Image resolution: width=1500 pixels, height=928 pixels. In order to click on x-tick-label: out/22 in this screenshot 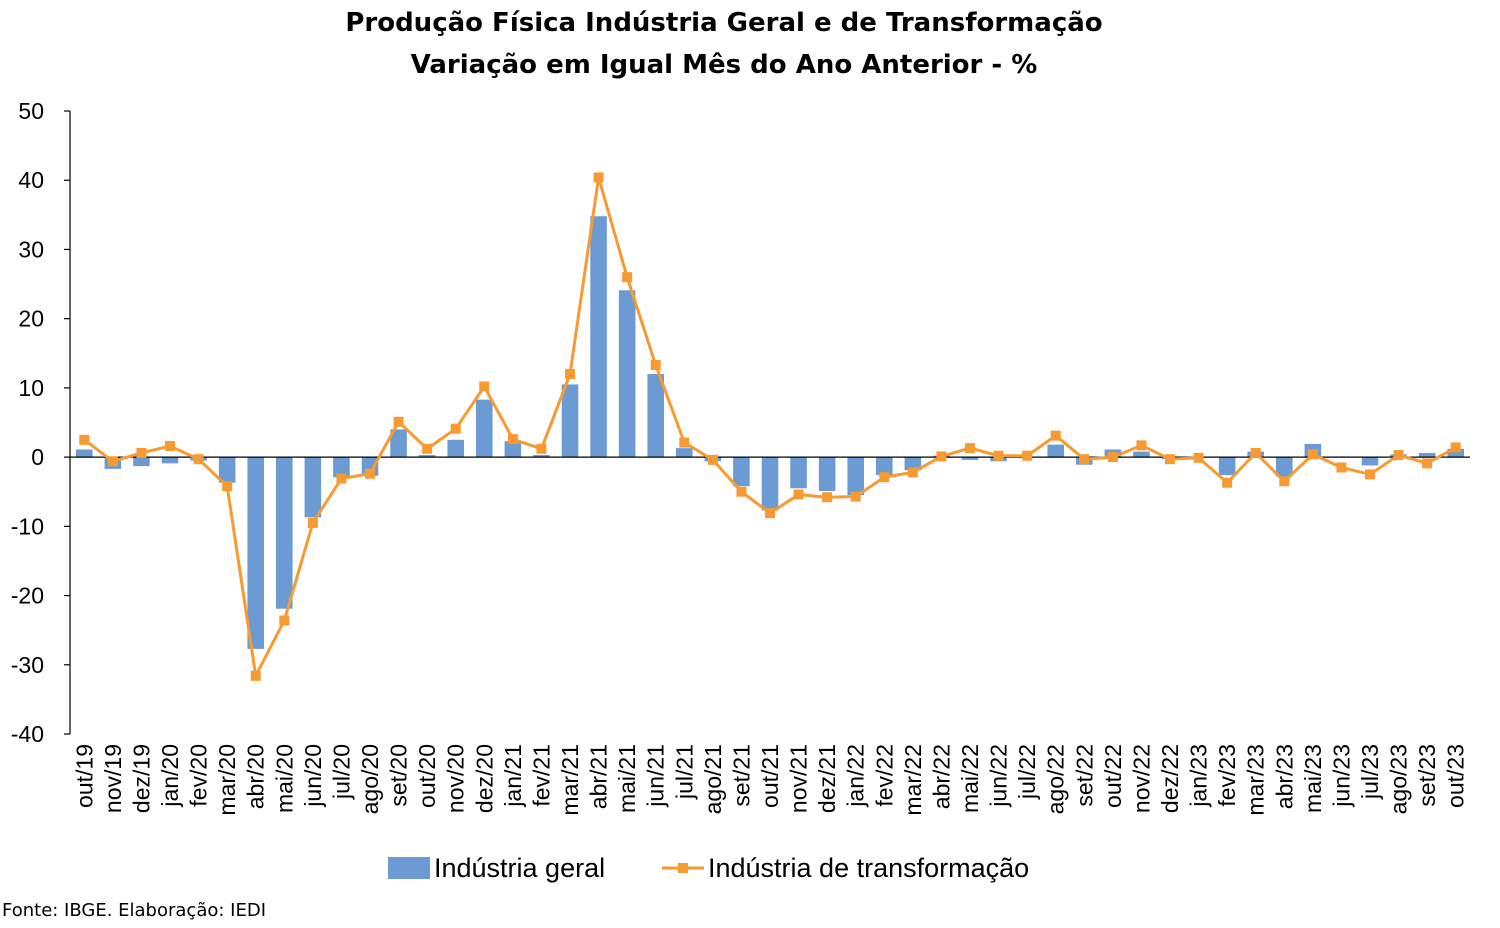, I will do `click(1113, 776)`.